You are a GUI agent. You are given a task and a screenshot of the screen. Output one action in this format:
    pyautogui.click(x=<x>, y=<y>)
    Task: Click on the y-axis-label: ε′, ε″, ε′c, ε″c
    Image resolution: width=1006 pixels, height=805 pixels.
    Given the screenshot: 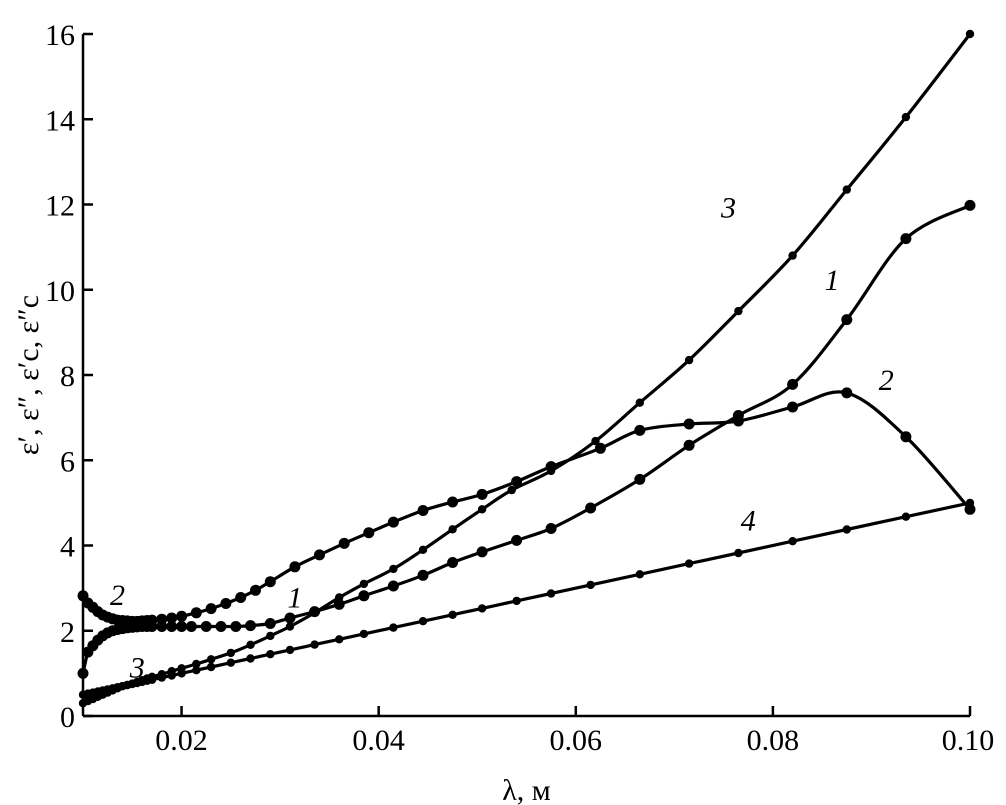 What is the action you would take?
    pyautogui.click(x=28, y=375)
    